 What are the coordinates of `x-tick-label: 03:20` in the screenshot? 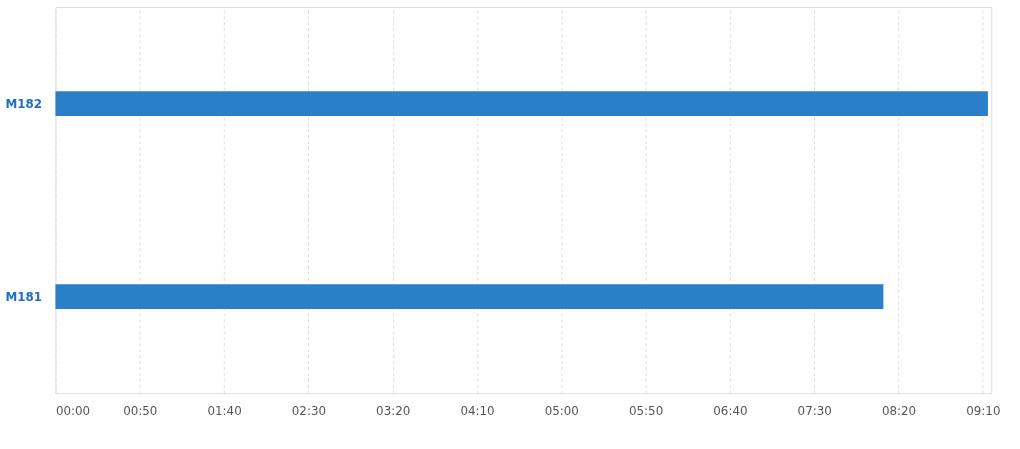 It's located at (393, 410).